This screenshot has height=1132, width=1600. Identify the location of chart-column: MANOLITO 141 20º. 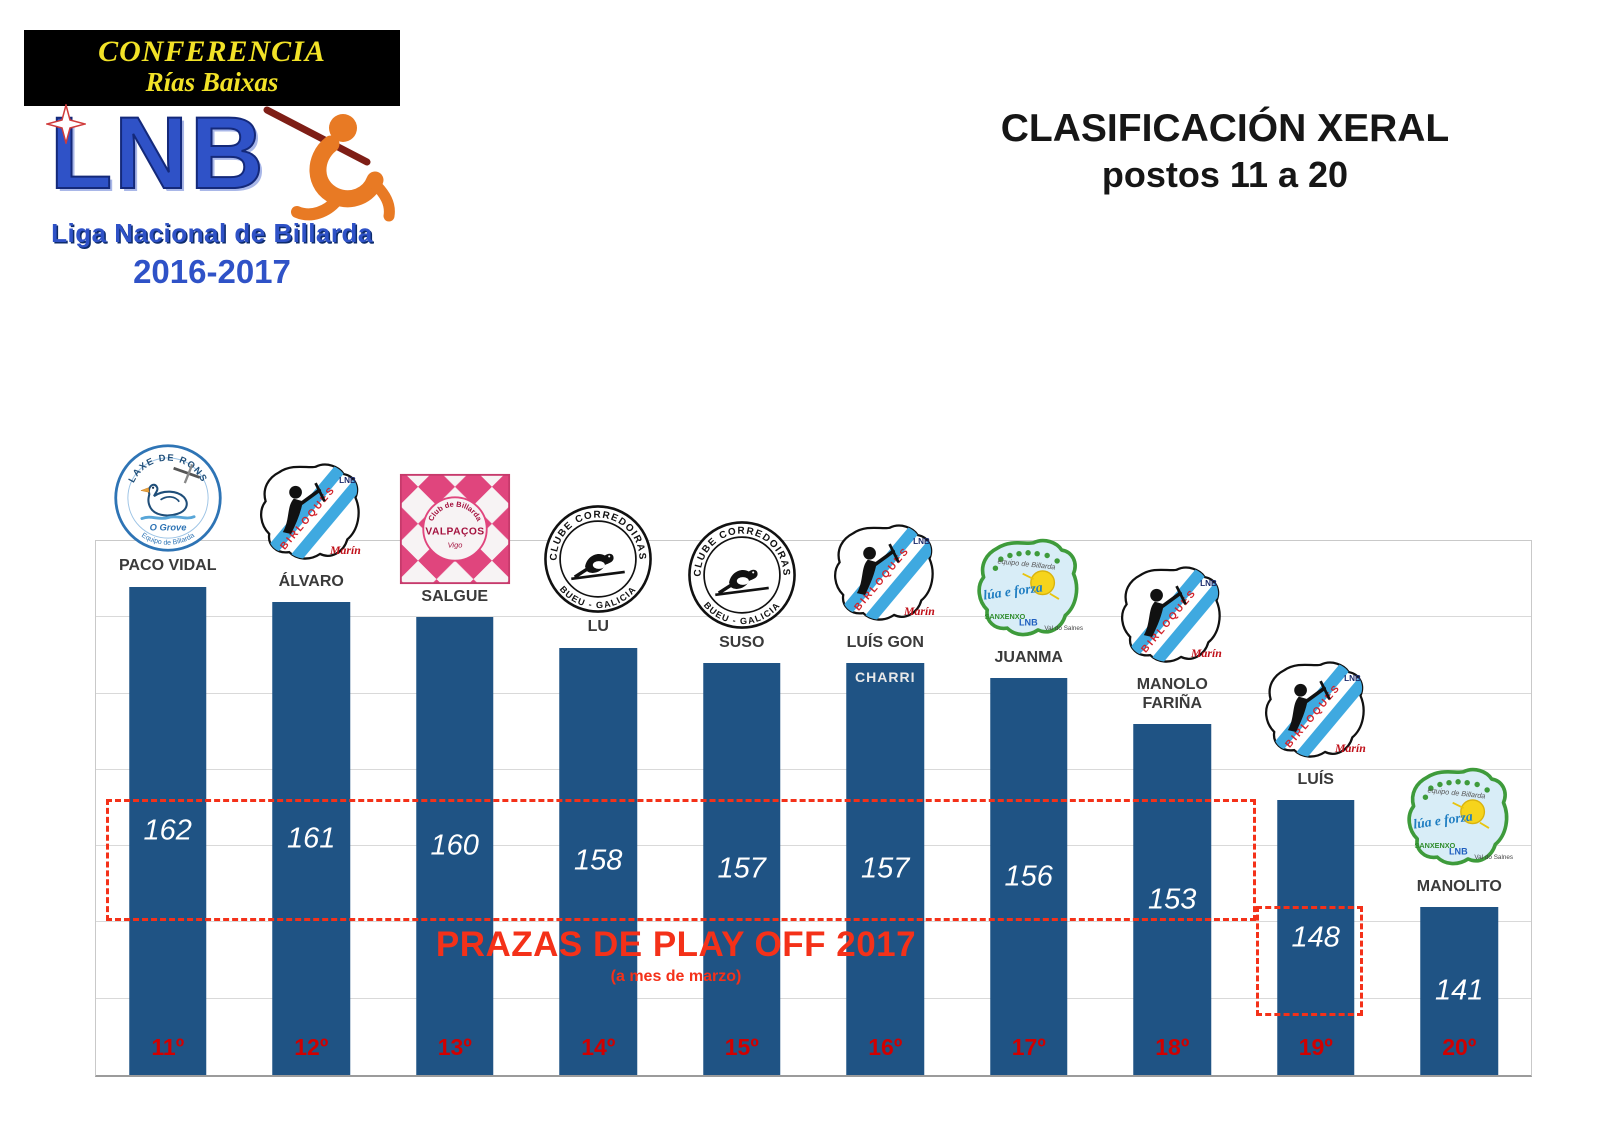
(1460, 808).